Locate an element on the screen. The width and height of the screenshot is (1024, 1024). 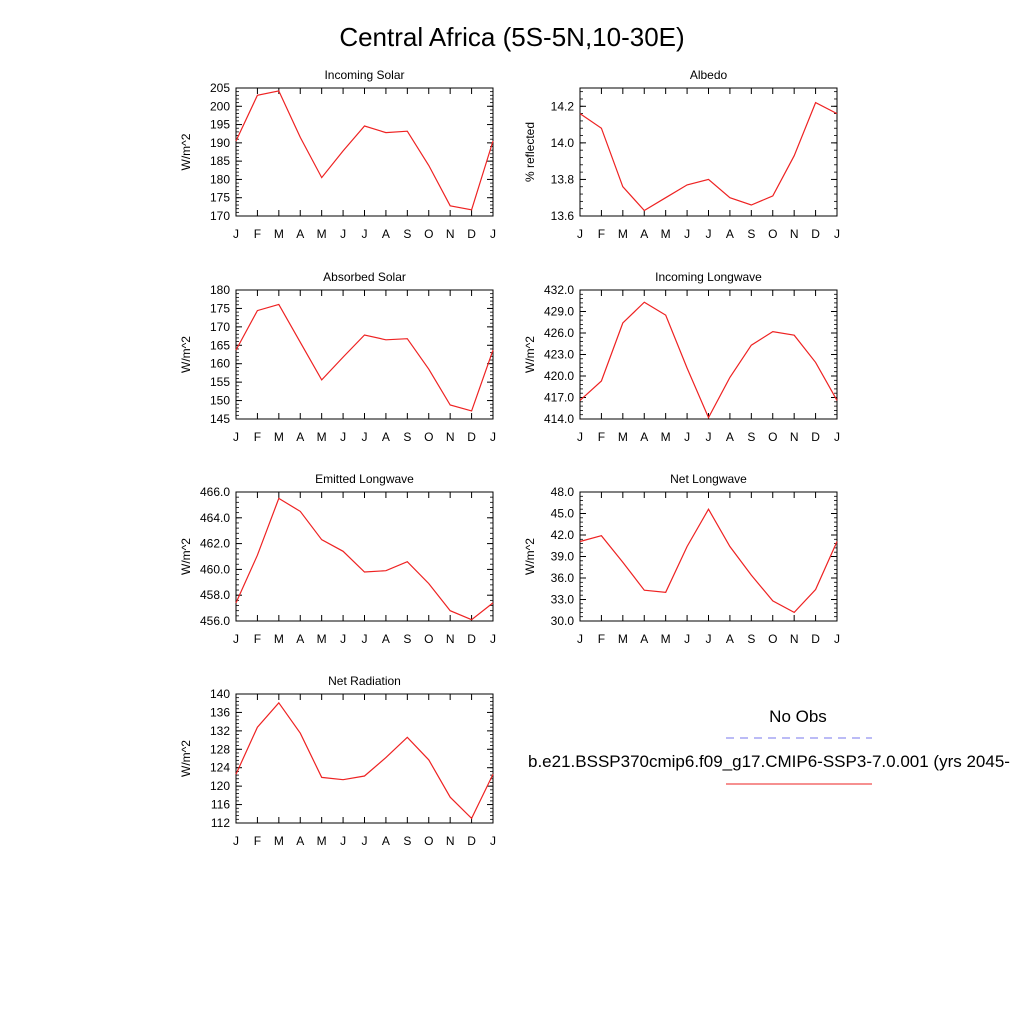
y-tick-label: 124 is located at coordinates (220, 768).